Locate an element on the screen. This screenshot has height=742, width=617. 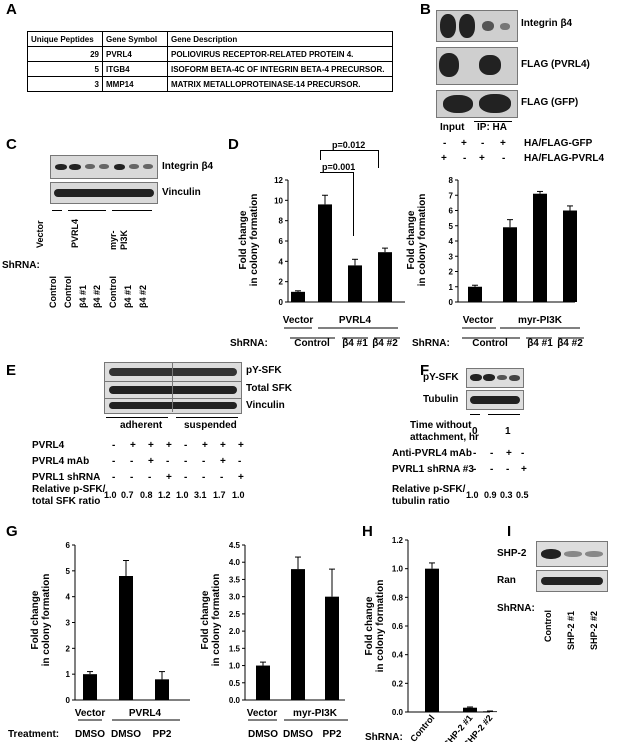
ratio-value: 0.8 is located at coordinates (146, 495).